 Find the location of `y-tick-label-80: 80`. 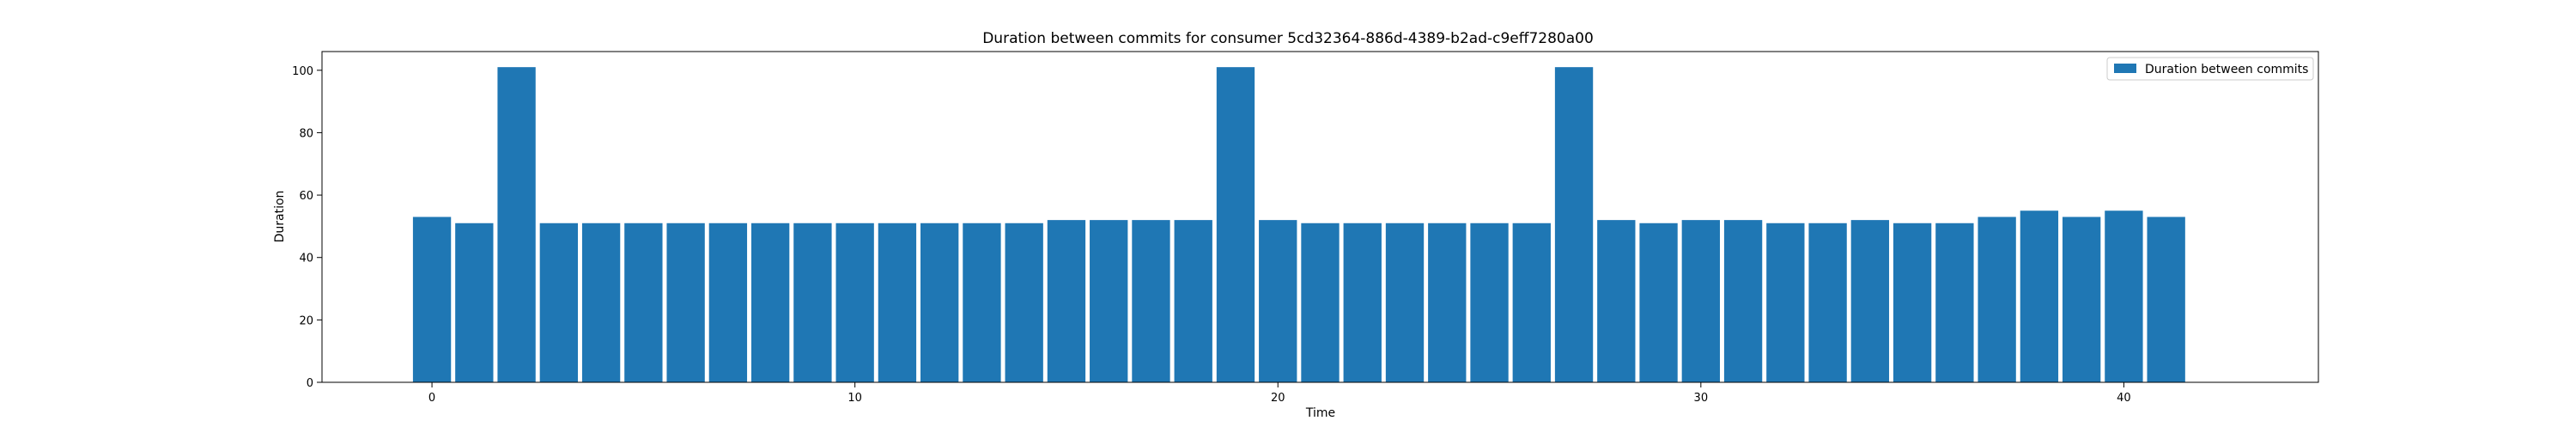

y-tick-label-80: 80 is located at coordinates (306, 133).